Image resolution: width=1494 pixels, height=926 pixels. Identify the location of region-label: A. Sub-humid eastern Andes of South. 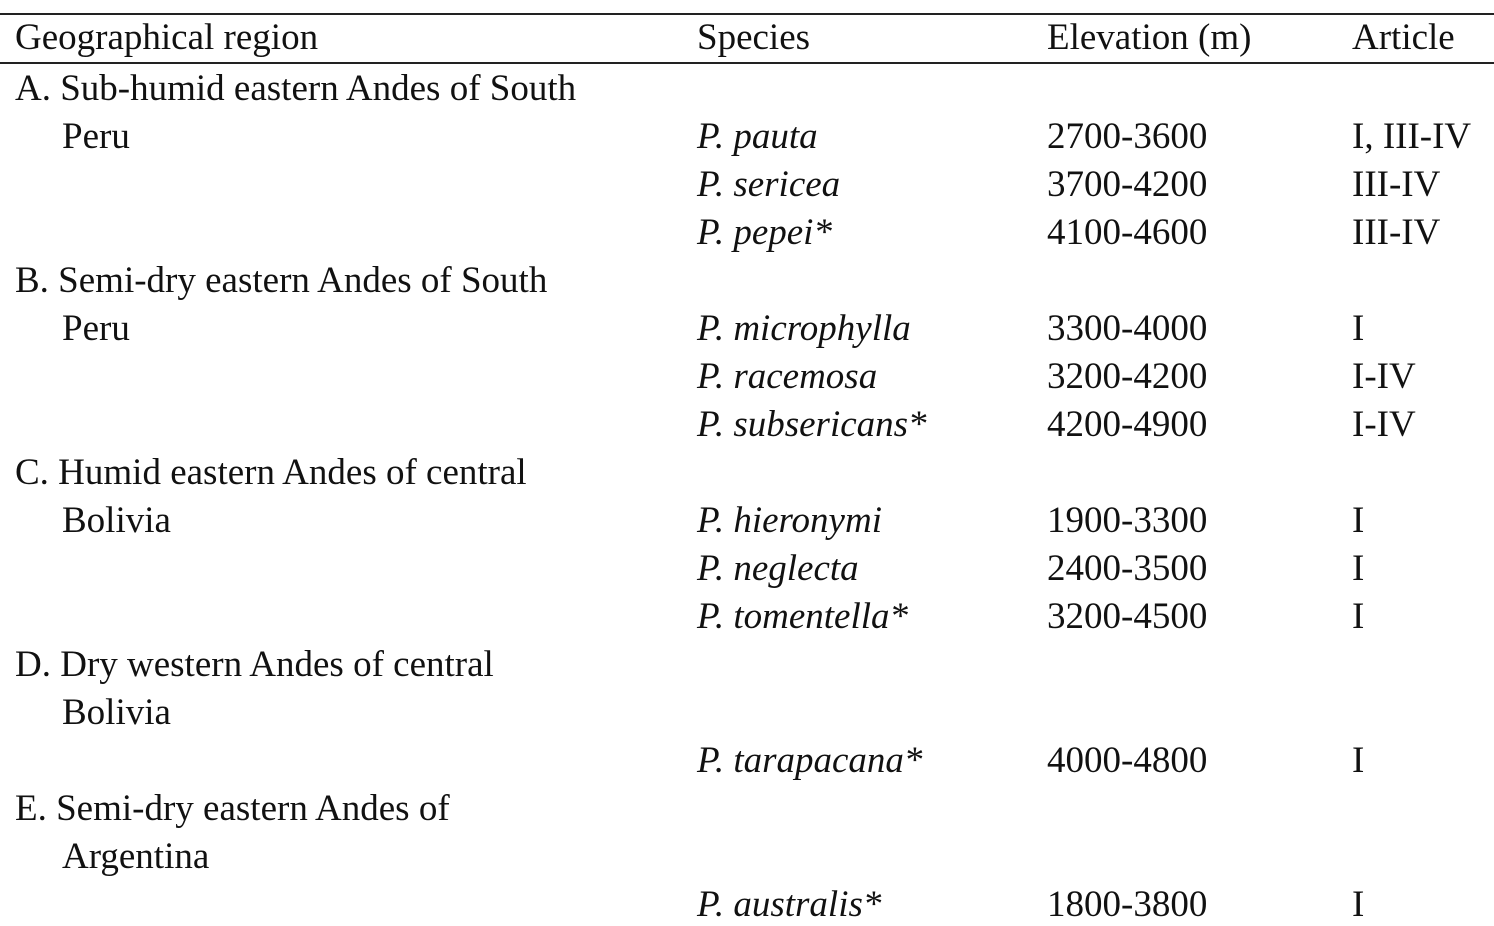
(296, 88).